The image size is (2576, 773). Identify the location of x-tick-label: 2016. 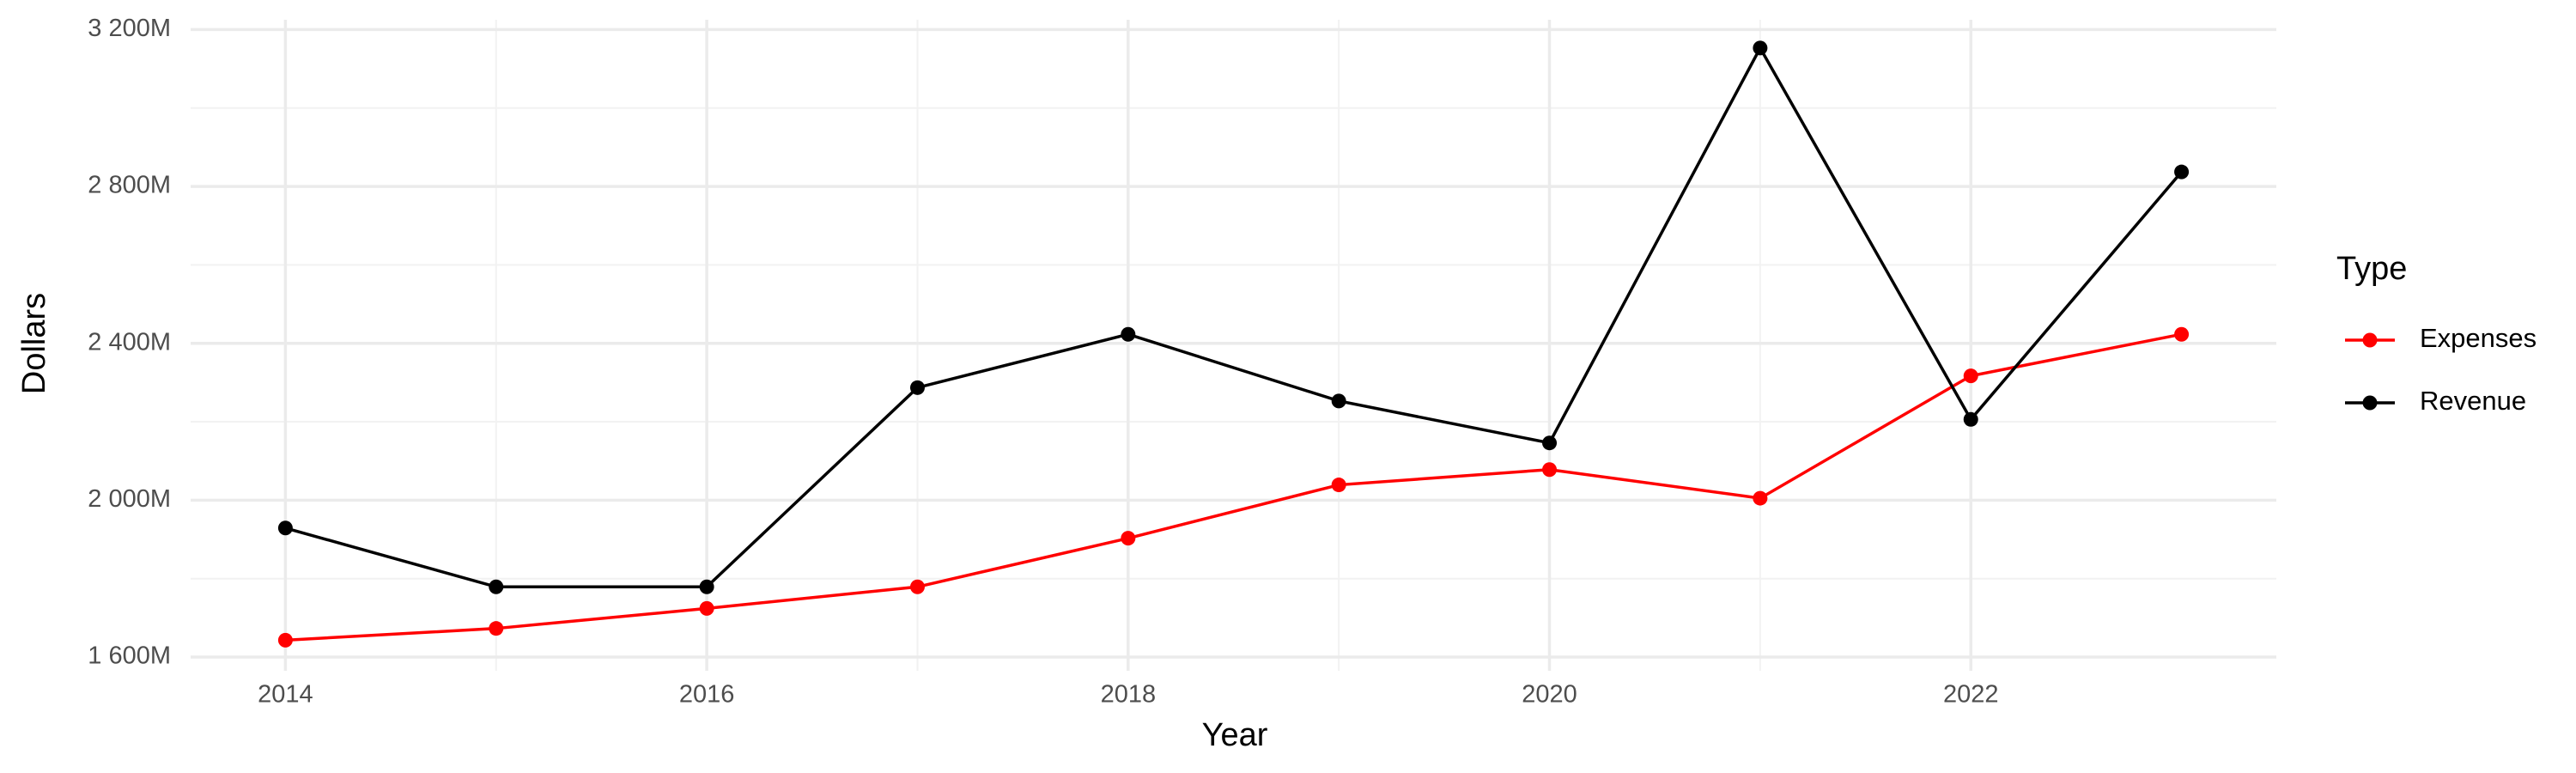
(707, 695).